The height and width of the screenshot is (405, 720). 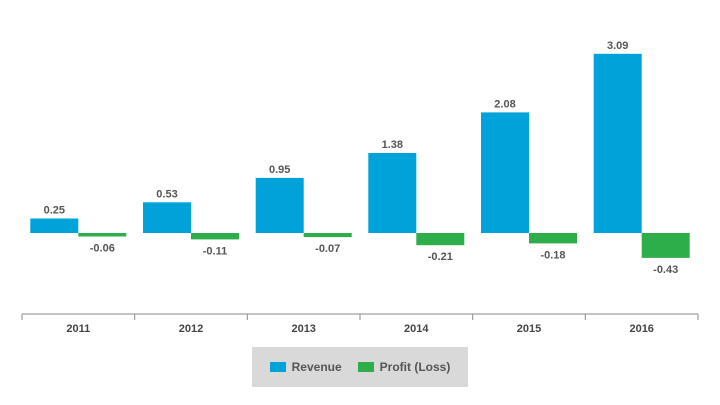 What do you see at coordinates (166, 194) in the screenshot?
I see `value-label-revenue-2012: 0.53` at bounding box center [166, 194].